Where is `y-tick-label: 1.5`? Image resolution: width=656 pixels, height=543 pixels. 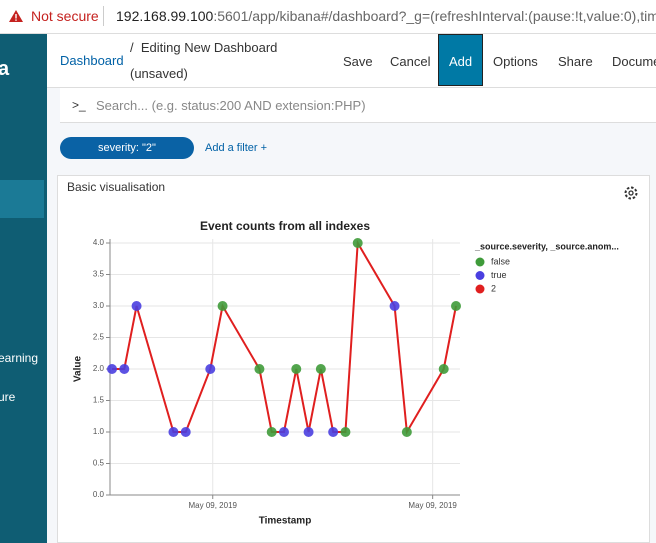
y-tick-label: 1.5 is located at coordinates (99, 400).